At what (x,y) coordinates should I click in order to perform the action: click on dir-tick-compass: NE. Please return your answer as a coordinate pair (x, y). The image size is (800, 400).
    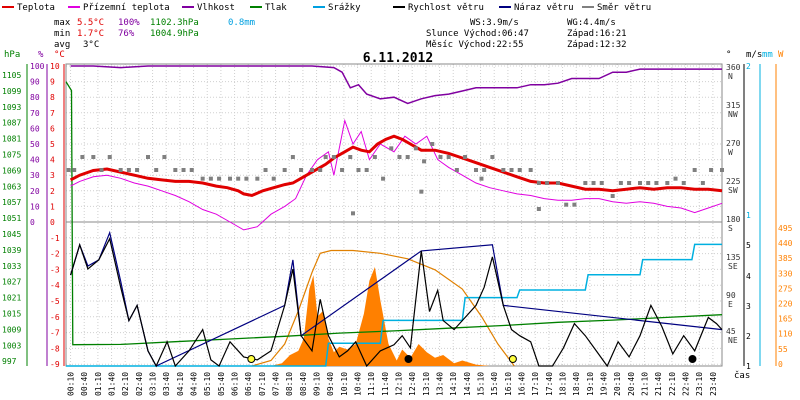
    Looking at the image, I should click on (733, 340).